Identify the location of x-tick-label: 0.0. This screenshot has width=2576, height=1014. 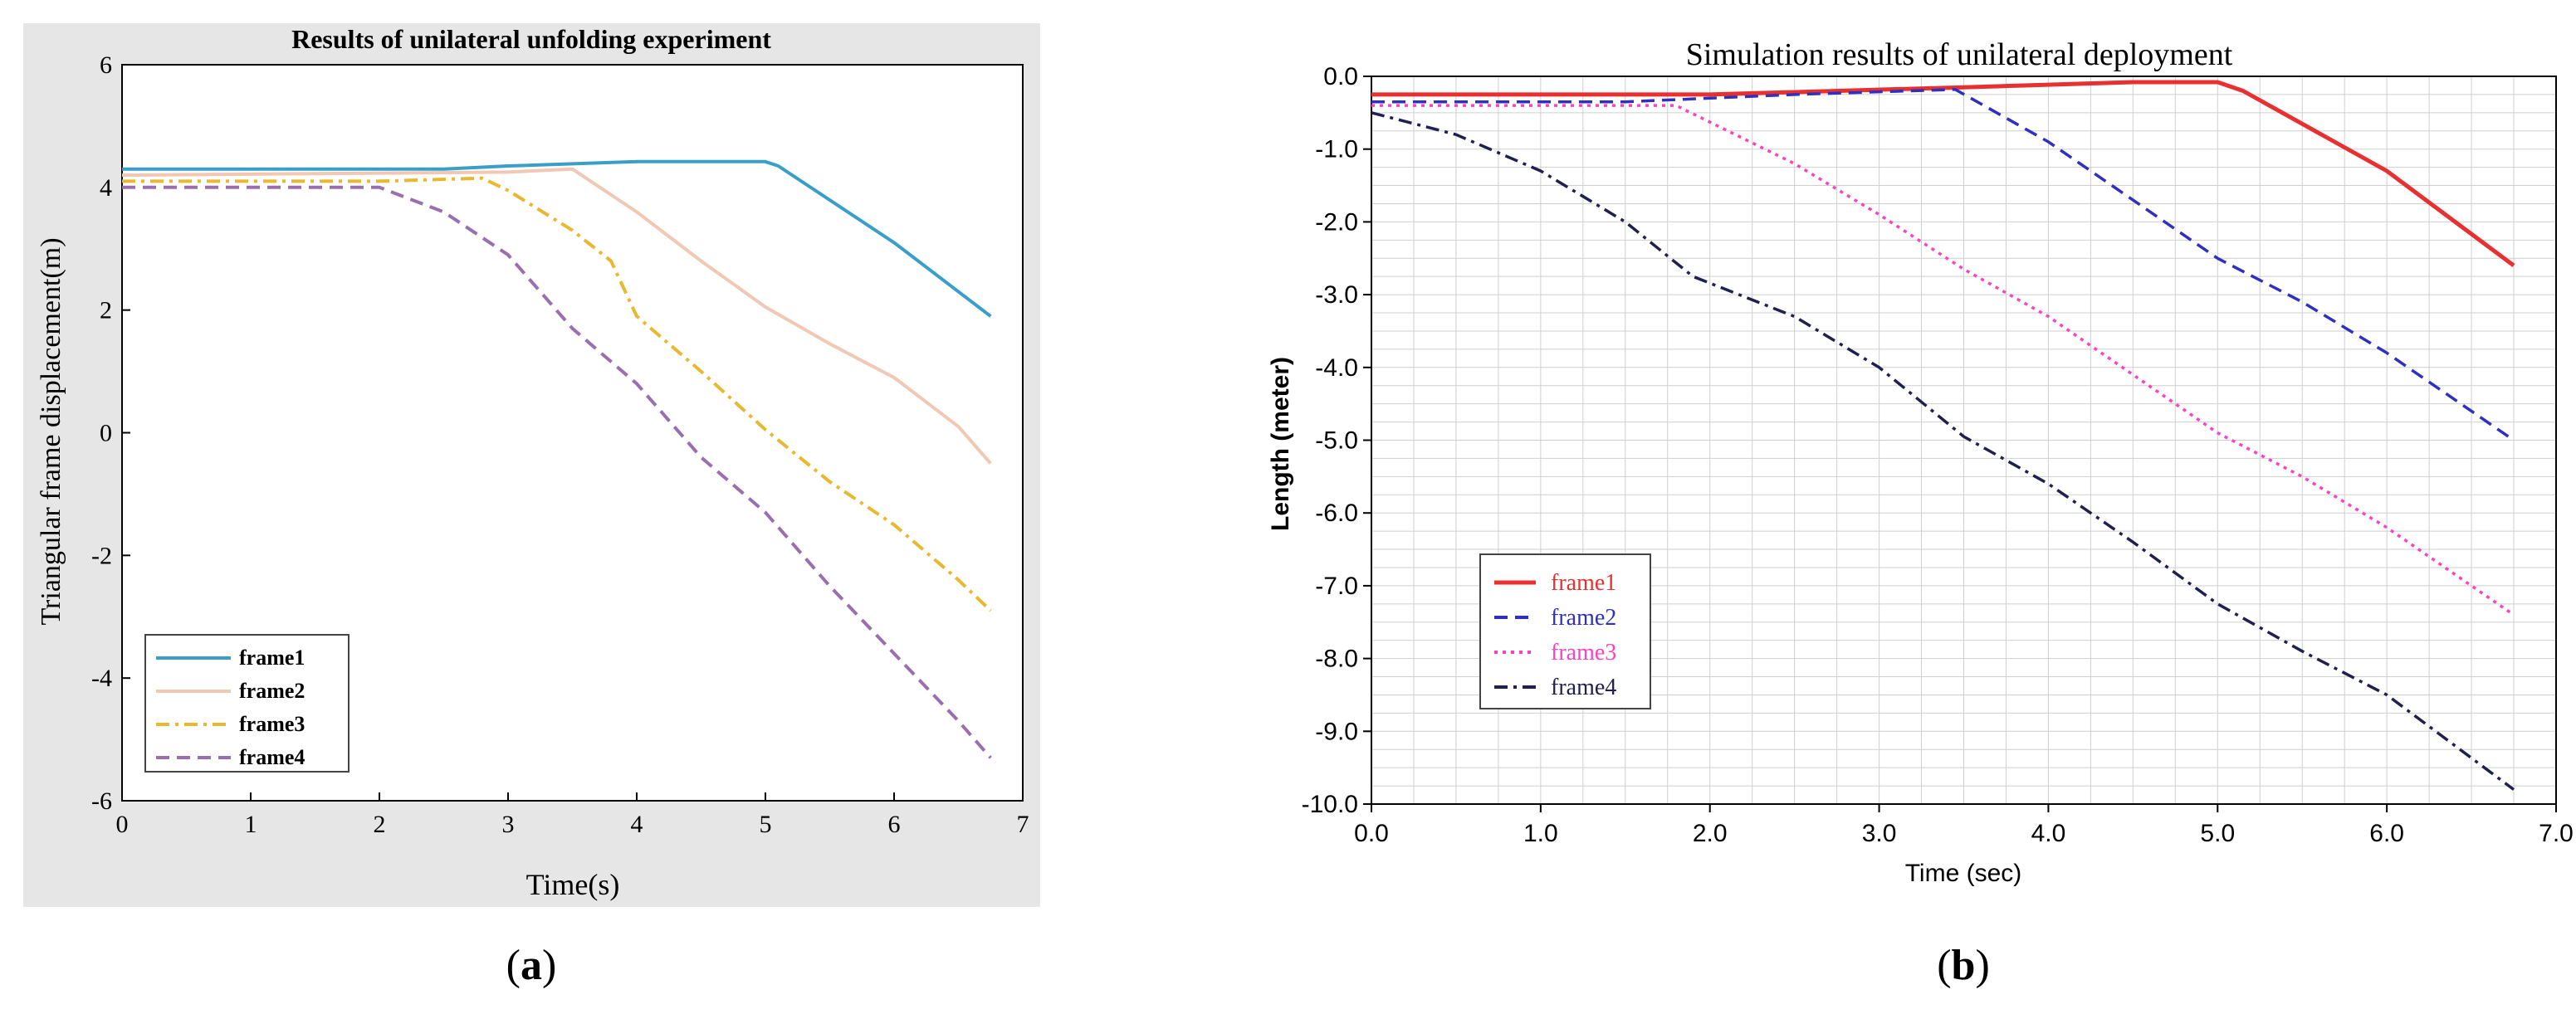
(1371, 833).